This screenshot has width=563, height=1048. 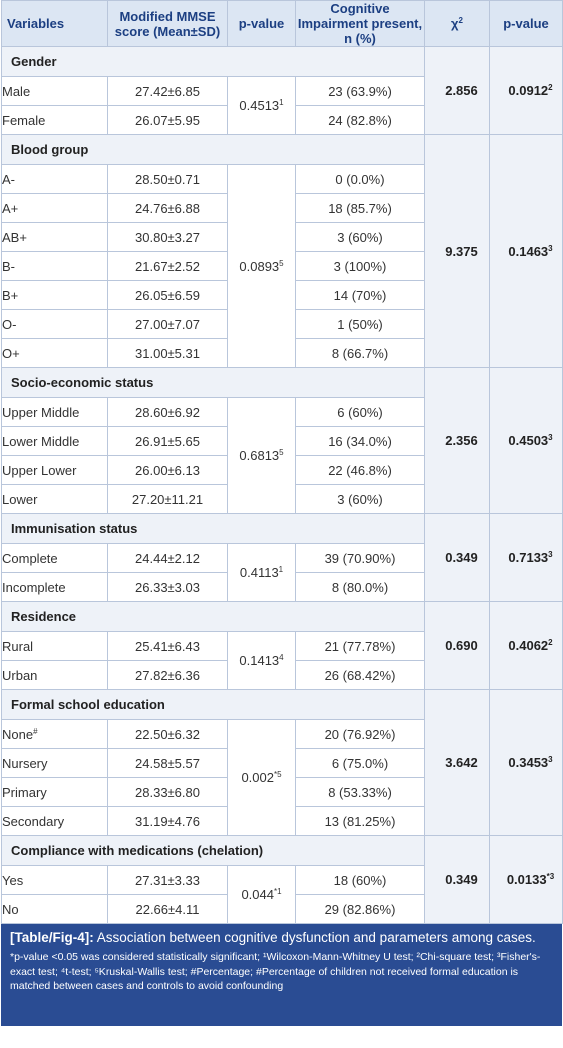 I want to click on header-chi-square: χ2, so click(x=457, y=23).